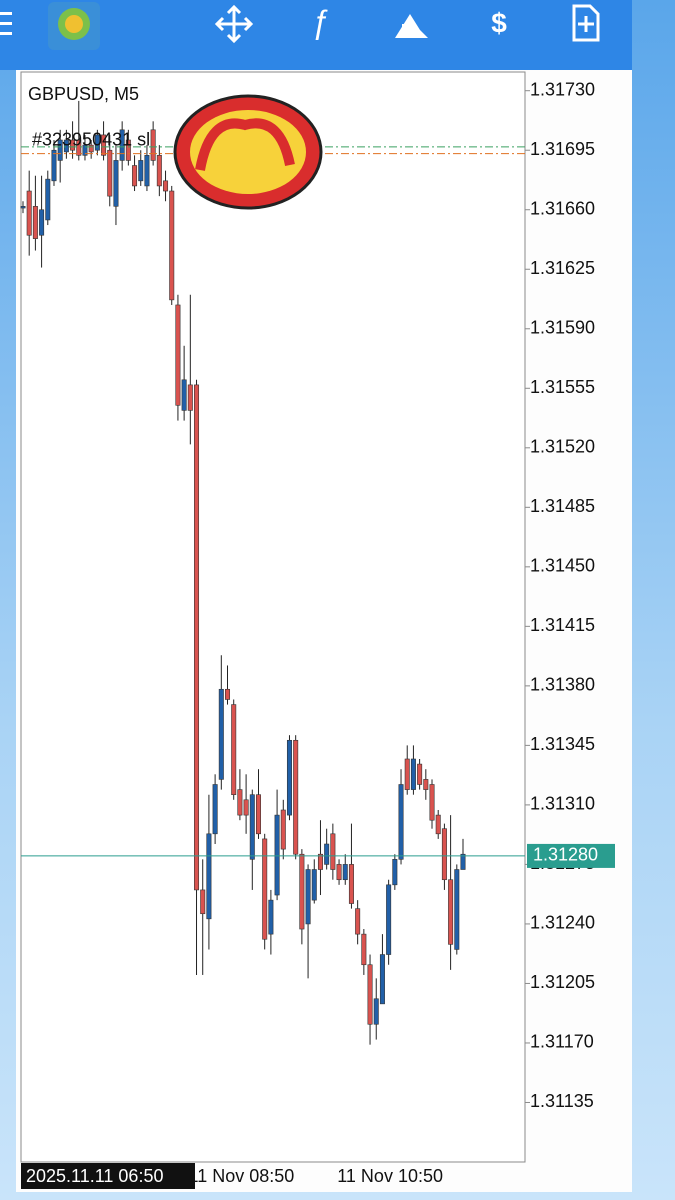 The width and height of the screenshot is (675, 1200). I want to click on y-tick-label: 1.31415, so click(562, 625).